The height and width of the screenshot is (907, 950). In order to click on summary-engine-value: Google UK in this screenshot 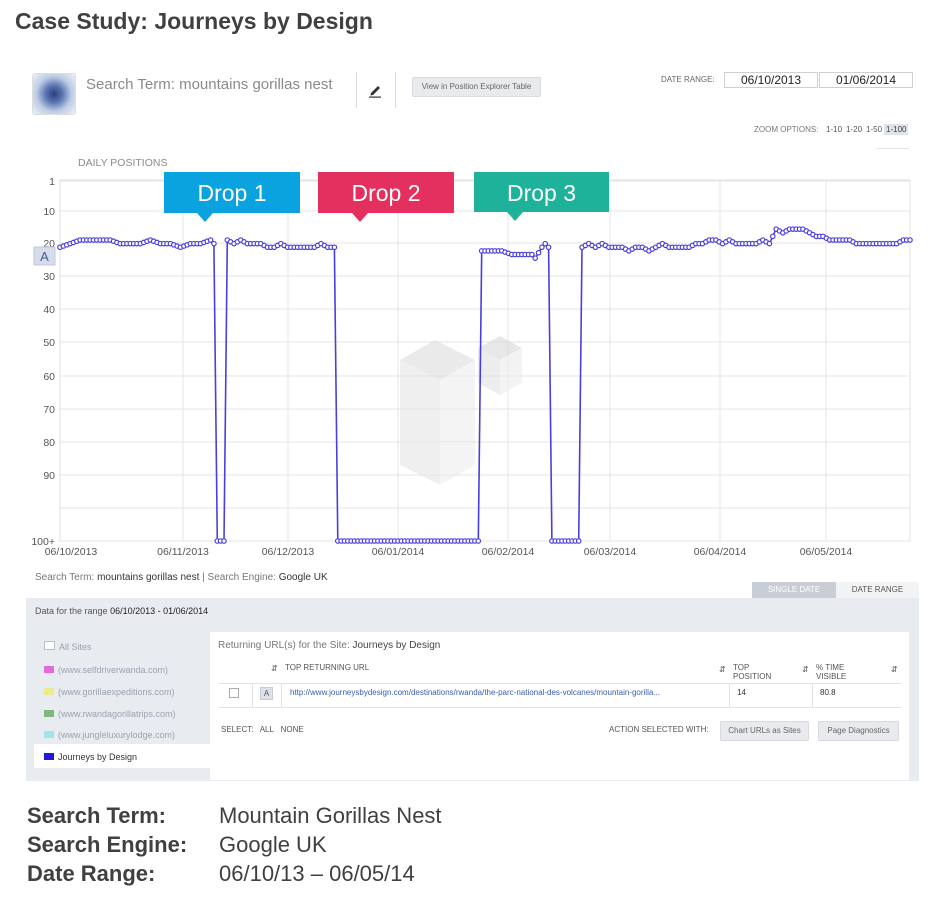, I will do `click(273, 844)`.